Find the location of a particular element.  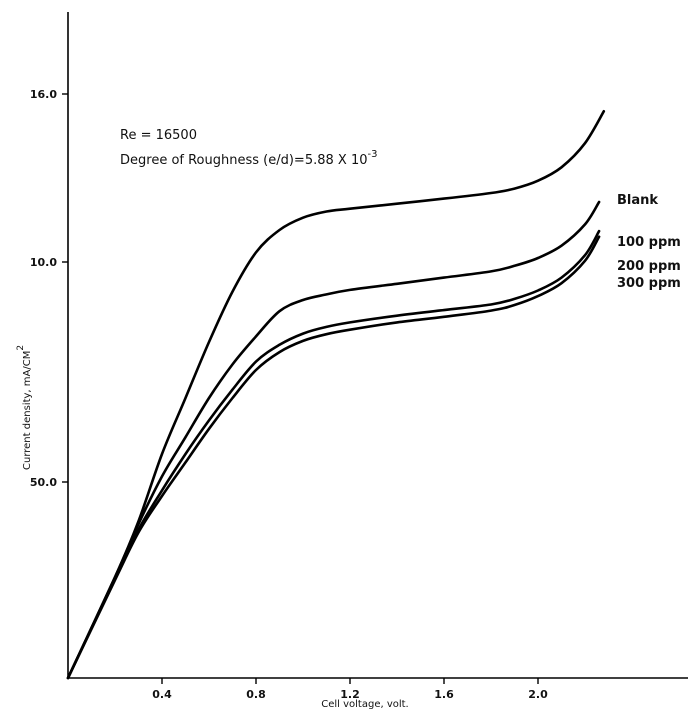

annotation-roughness: Degree of Roughness (e/d)=5.88 X 10-3 is located at coordinates (248, 158).